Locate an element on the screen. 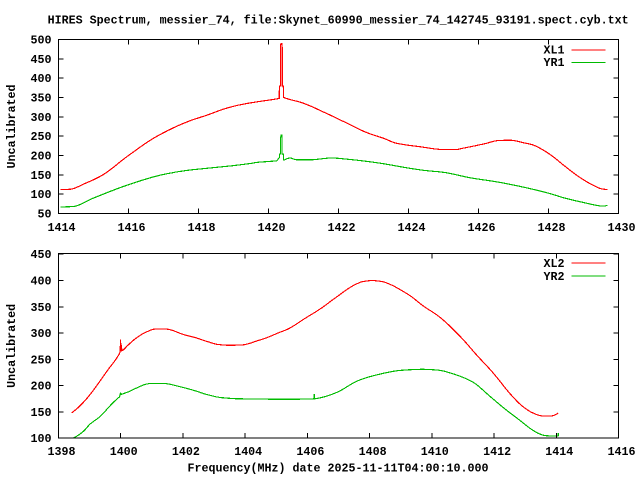 Image resolution: width=640 pixels, height=480 pixels. svg-text: 1410 is located at coordinates (435, 452).